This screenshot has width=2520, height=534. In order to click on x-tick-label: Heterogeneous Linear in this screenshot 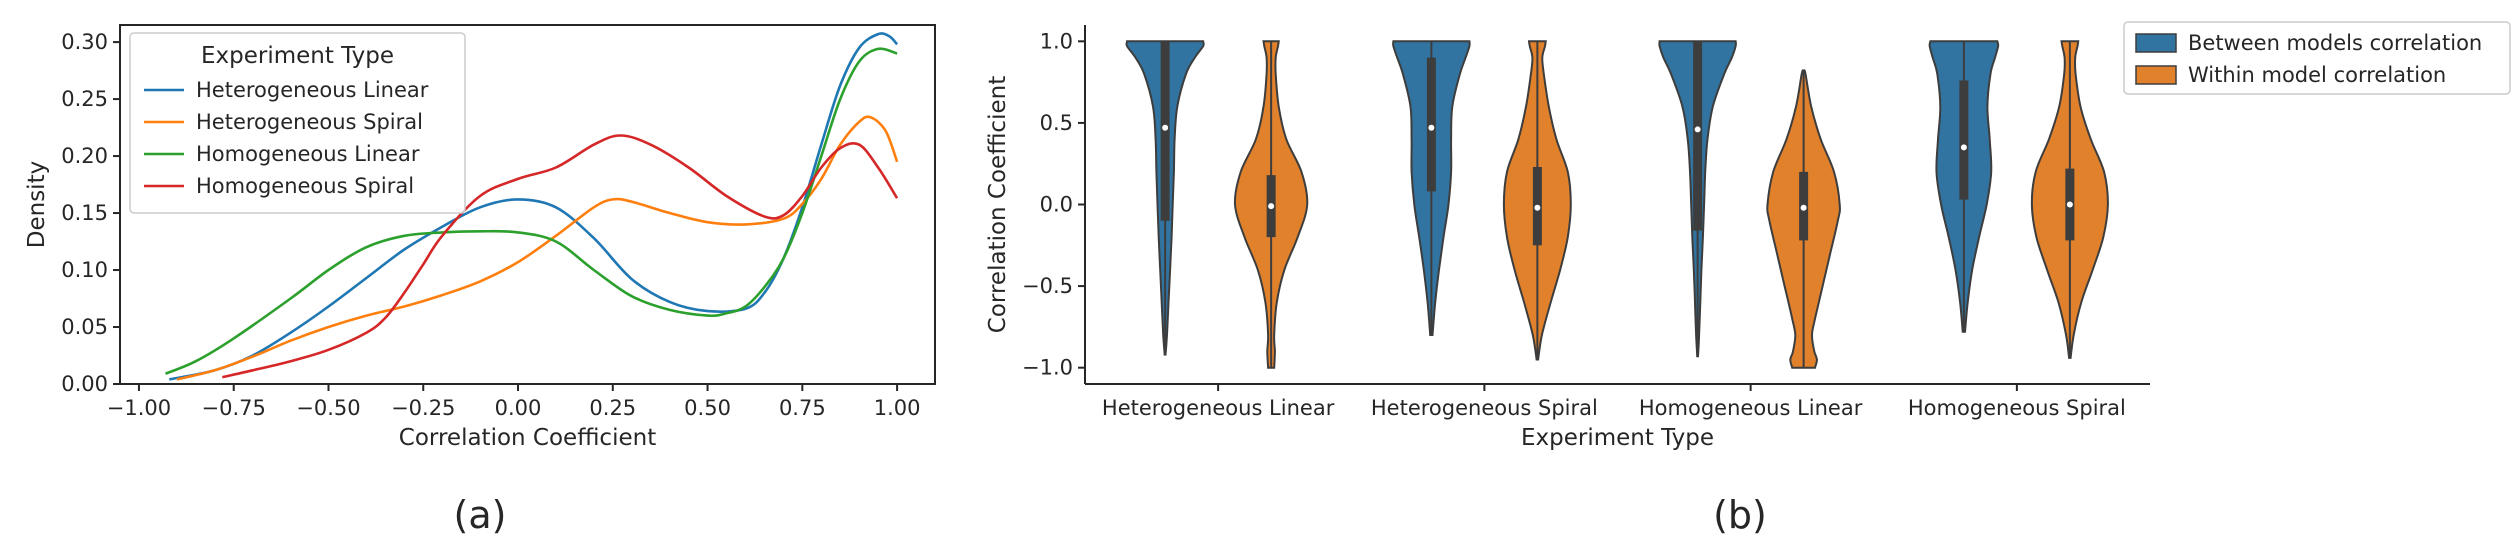, I will do `click(1218, 408)`.